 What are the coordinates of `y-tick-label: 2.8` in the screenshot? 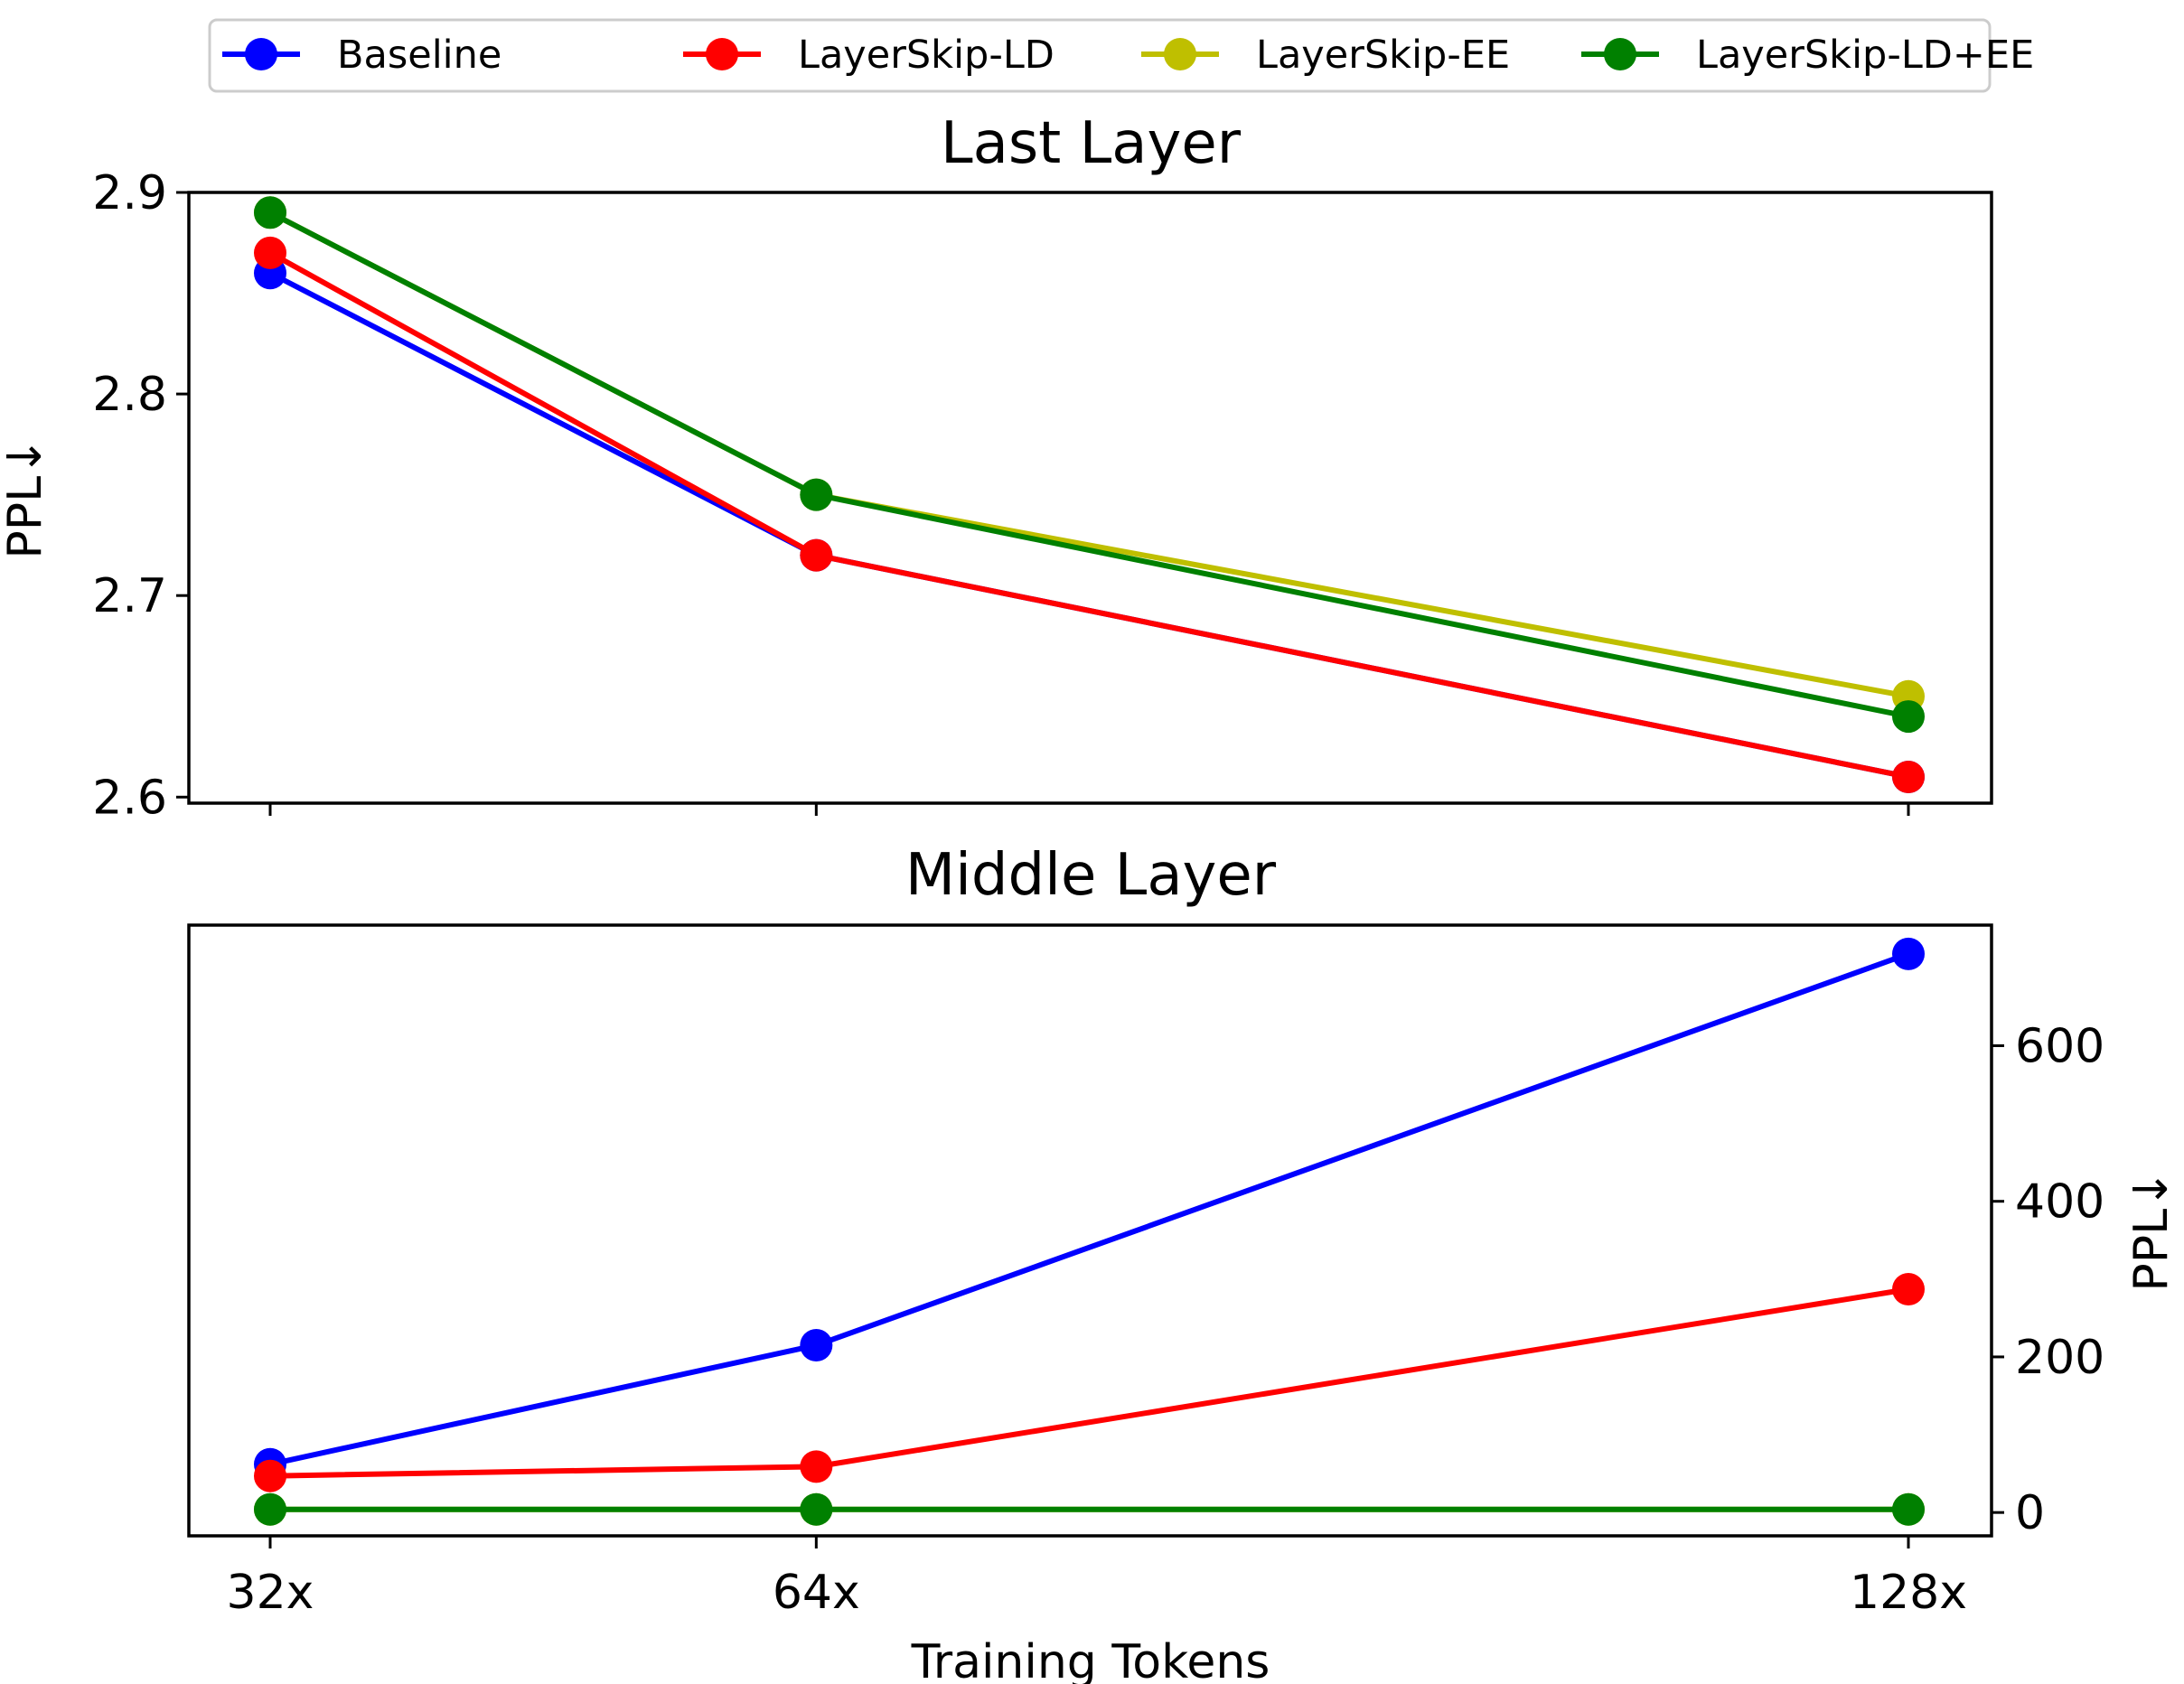 It's located at (129, 395).